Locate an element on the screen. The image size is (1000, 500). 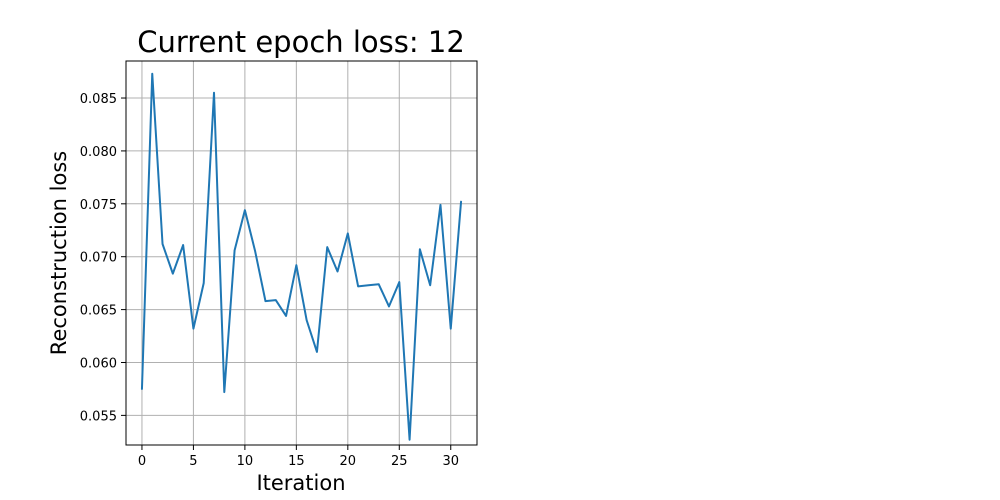
x-axis: 0 5 10 15 20 25 30 is located at coordinates (298, 457).